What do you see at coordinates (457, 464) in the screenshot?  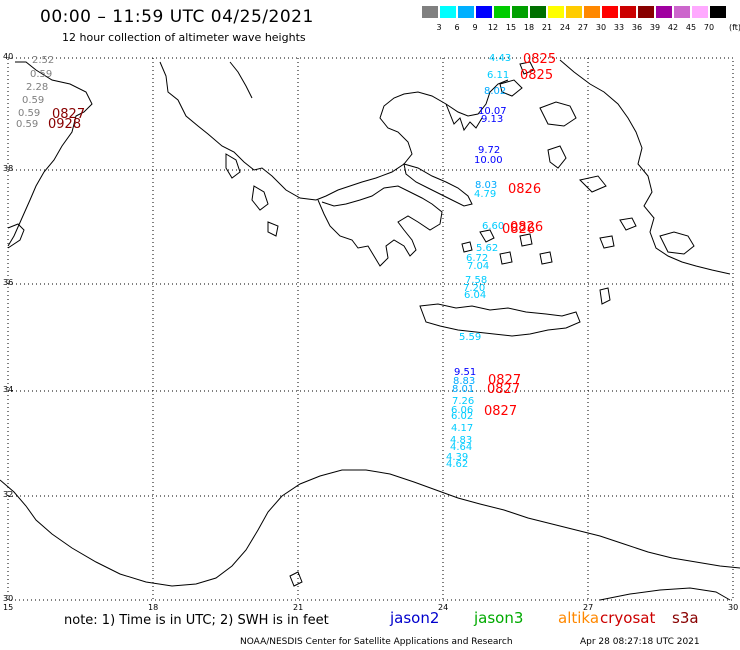 I see `swh-value: 4.62` at bounding box center [457, 464].